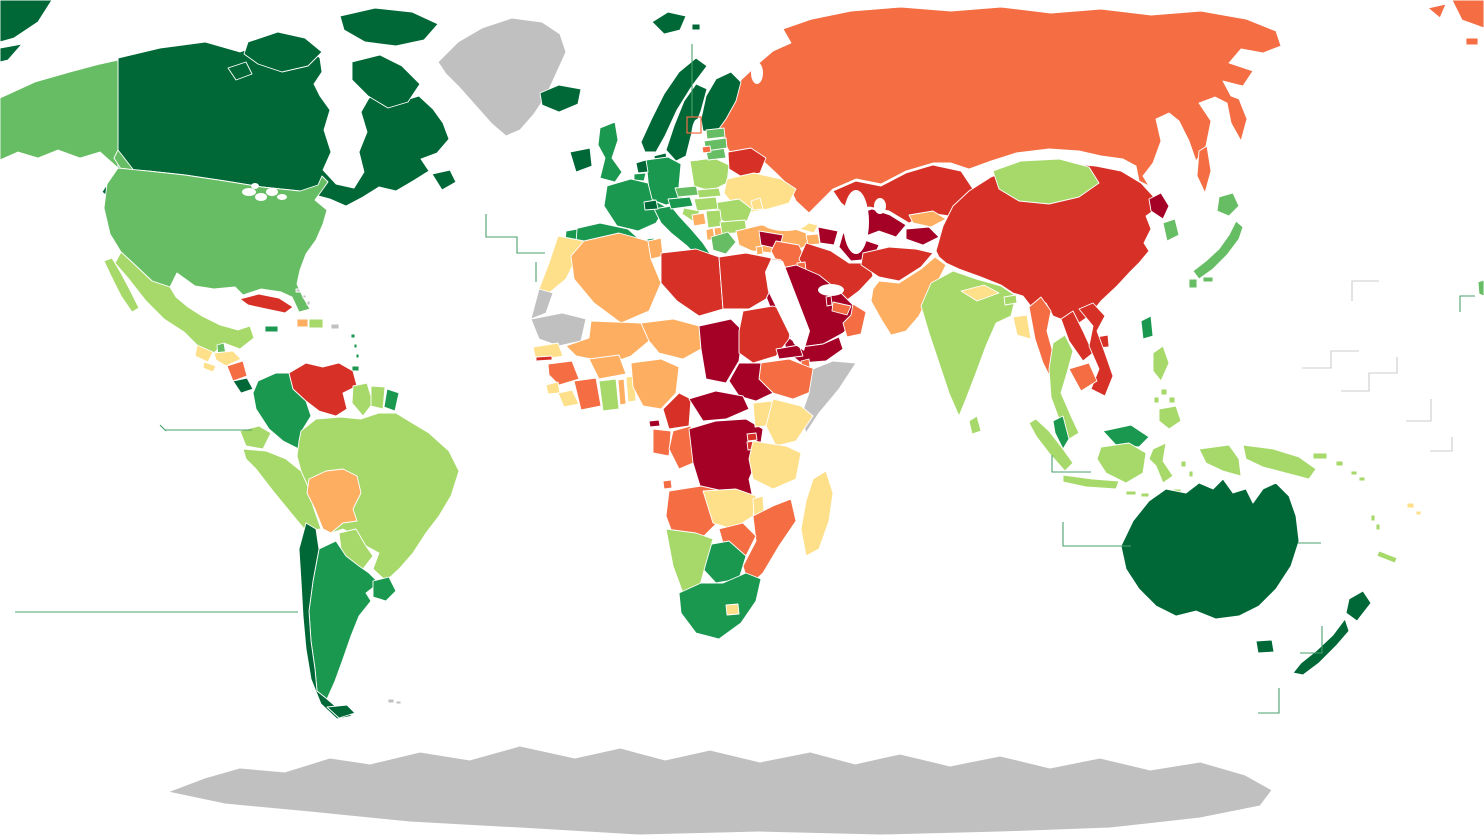 This screenshot has height=839, width=1484. I want to click on country-greenland, so click(502, 77).